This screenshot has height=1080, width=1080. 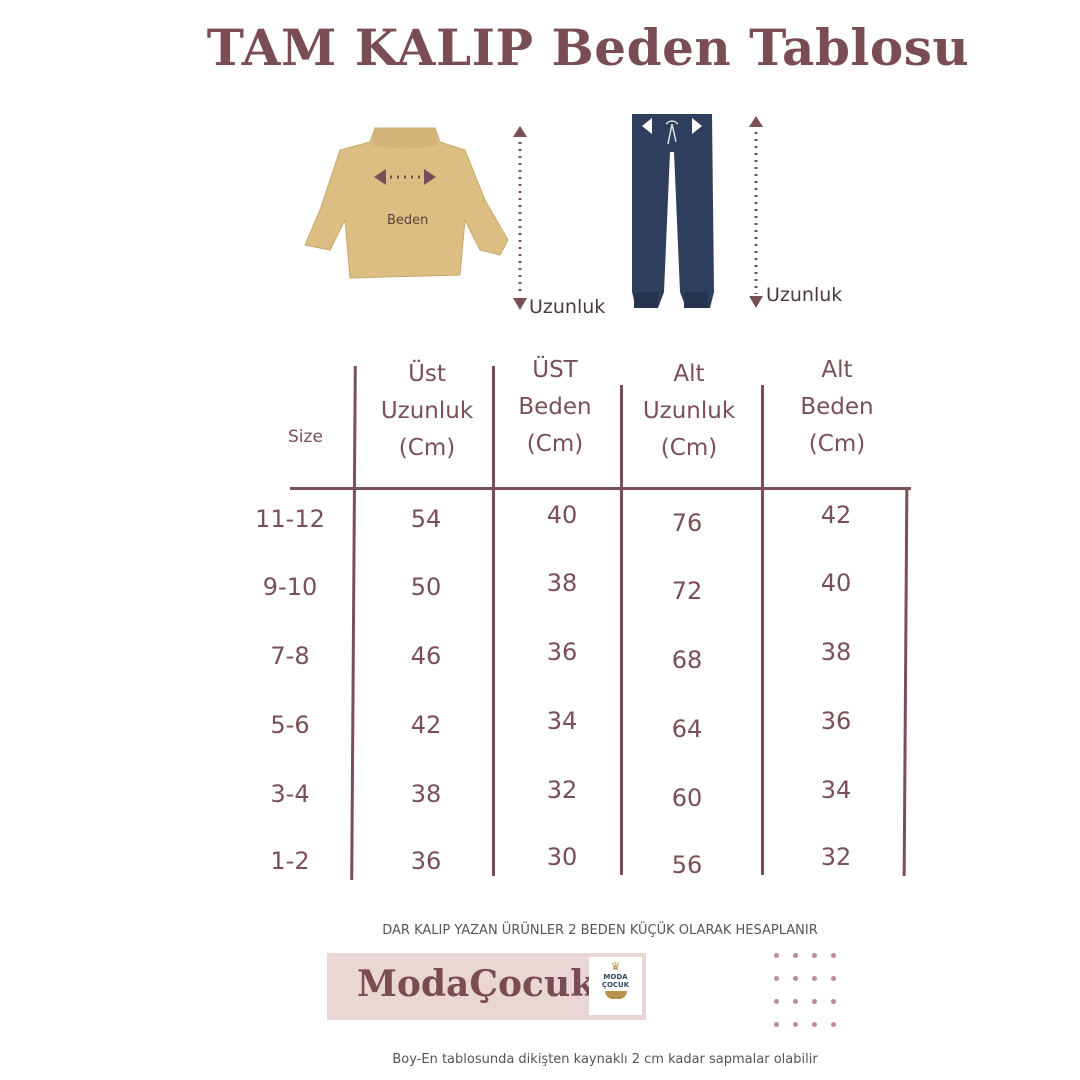 I want to click on header-alt-uzunluk: Alt Uzunluk (Cm), so click(x=689, y=411).